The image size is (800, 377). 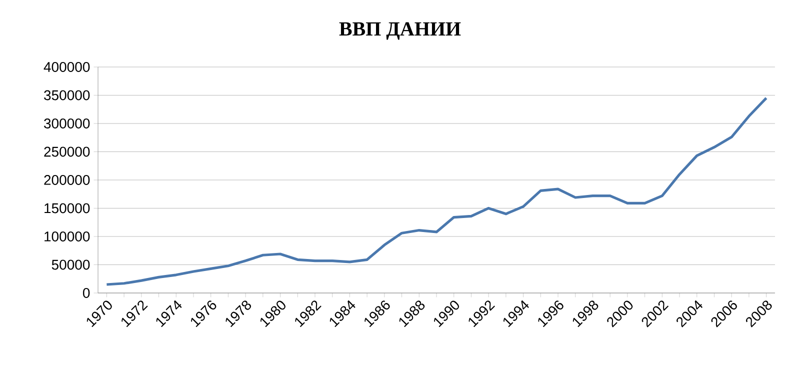 I want to click on y-tick-label: 250000, so click(x=67, y=151).